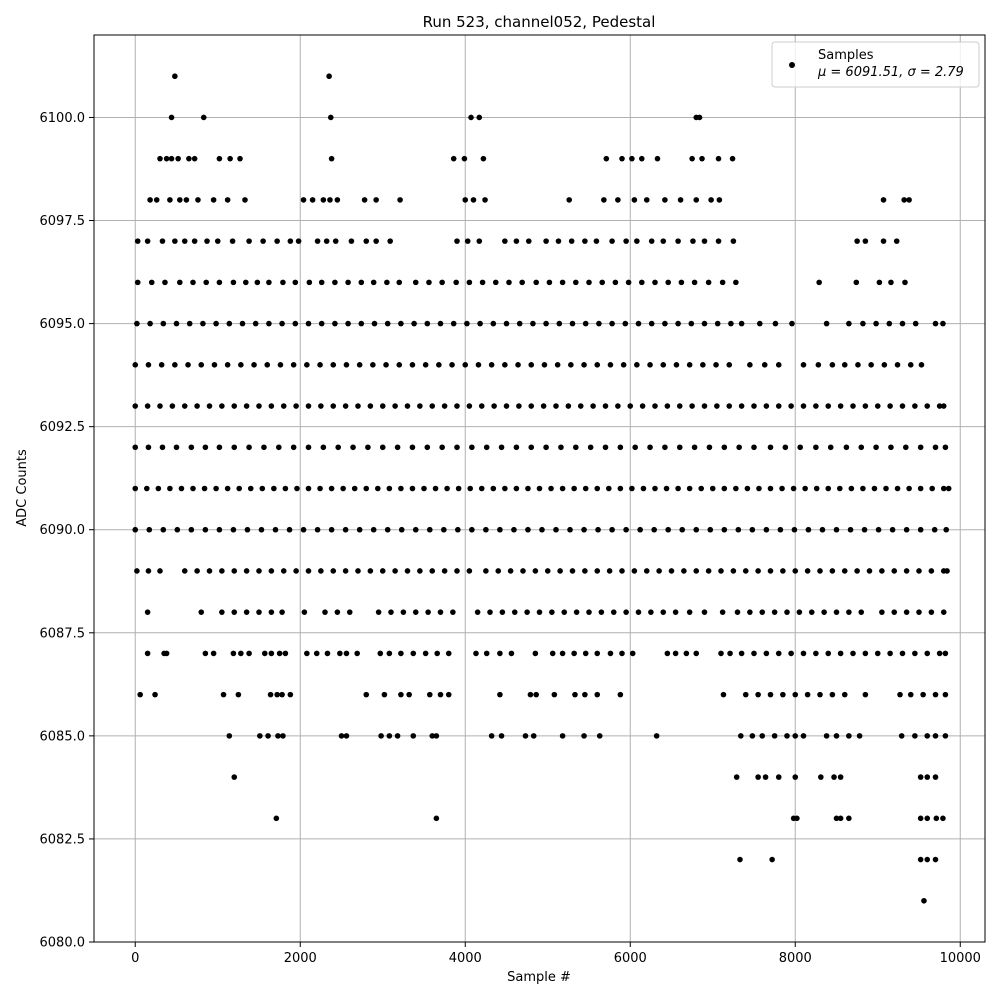 This screenshot has height=1000, width=1000. Describe the element at coordinates (63, 839) in the screenshot. I see `y-tick-label: 6082.5` at that location.